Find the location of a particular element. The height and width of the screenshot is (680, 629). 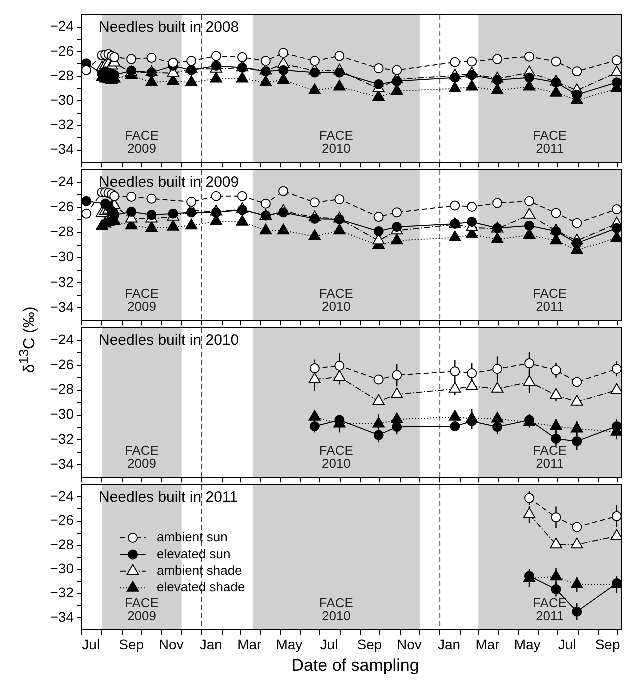

legend-label: elevated sun is located at coordinates (194, 554).